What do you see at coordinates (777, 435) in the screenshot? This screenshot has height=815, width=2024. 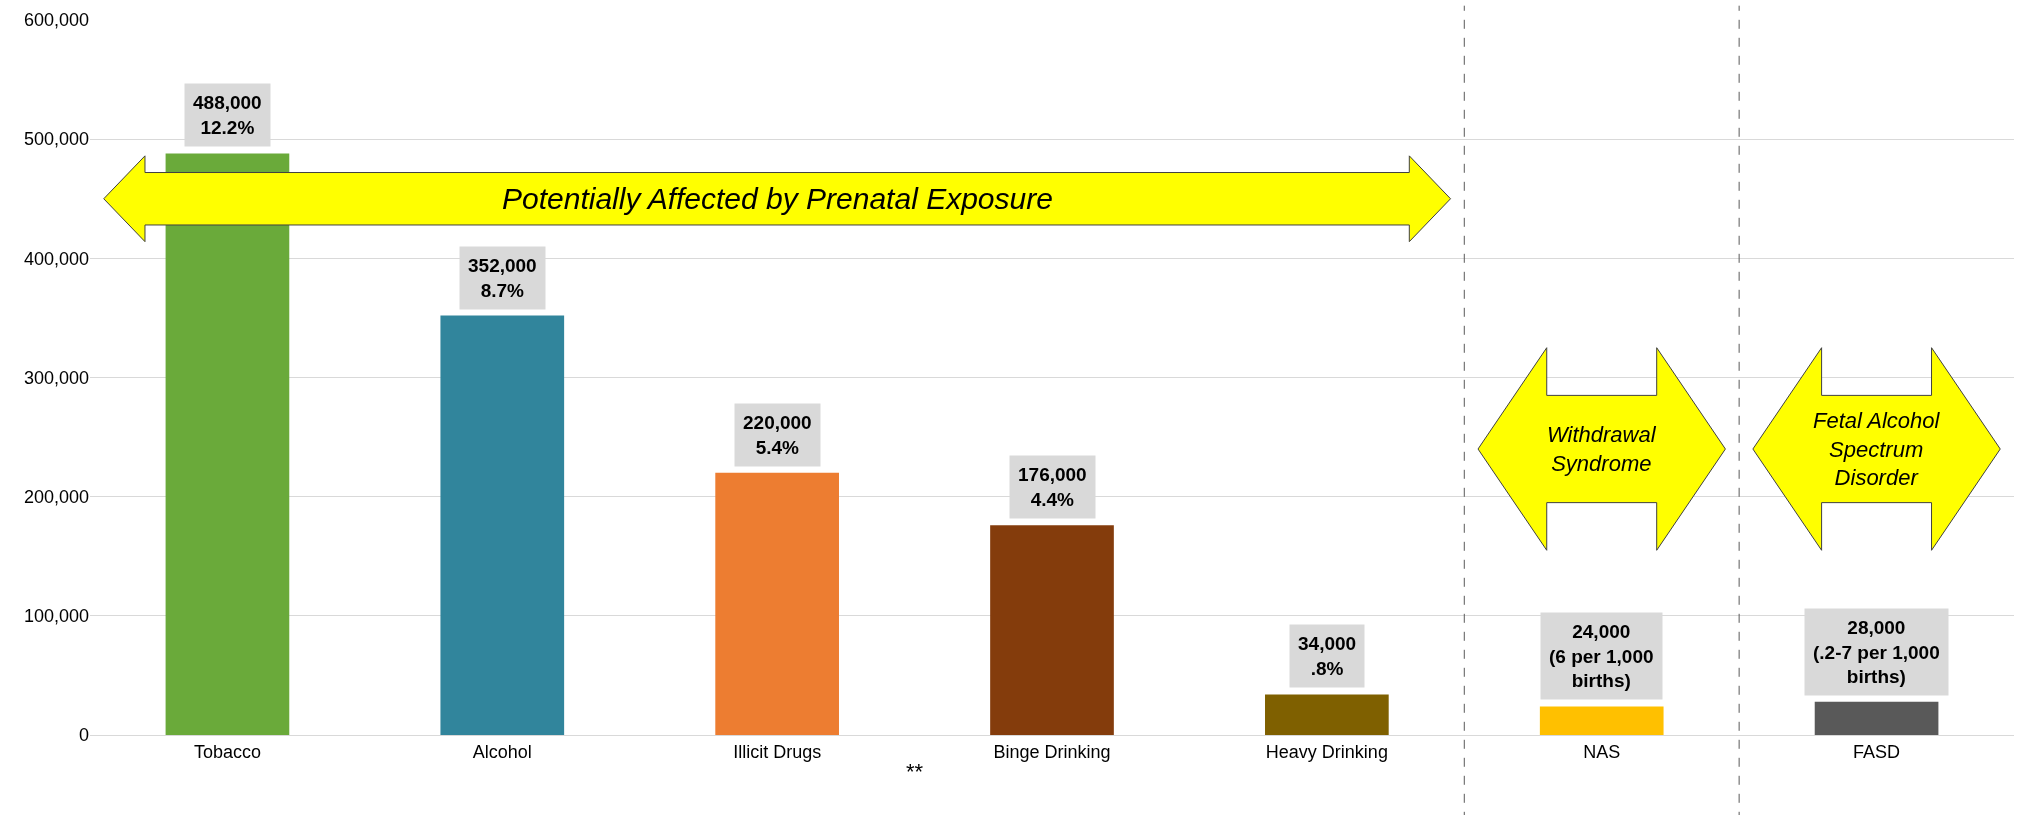 I see `data-label: 220,000 5.4%` at bounding box center [777, 435].